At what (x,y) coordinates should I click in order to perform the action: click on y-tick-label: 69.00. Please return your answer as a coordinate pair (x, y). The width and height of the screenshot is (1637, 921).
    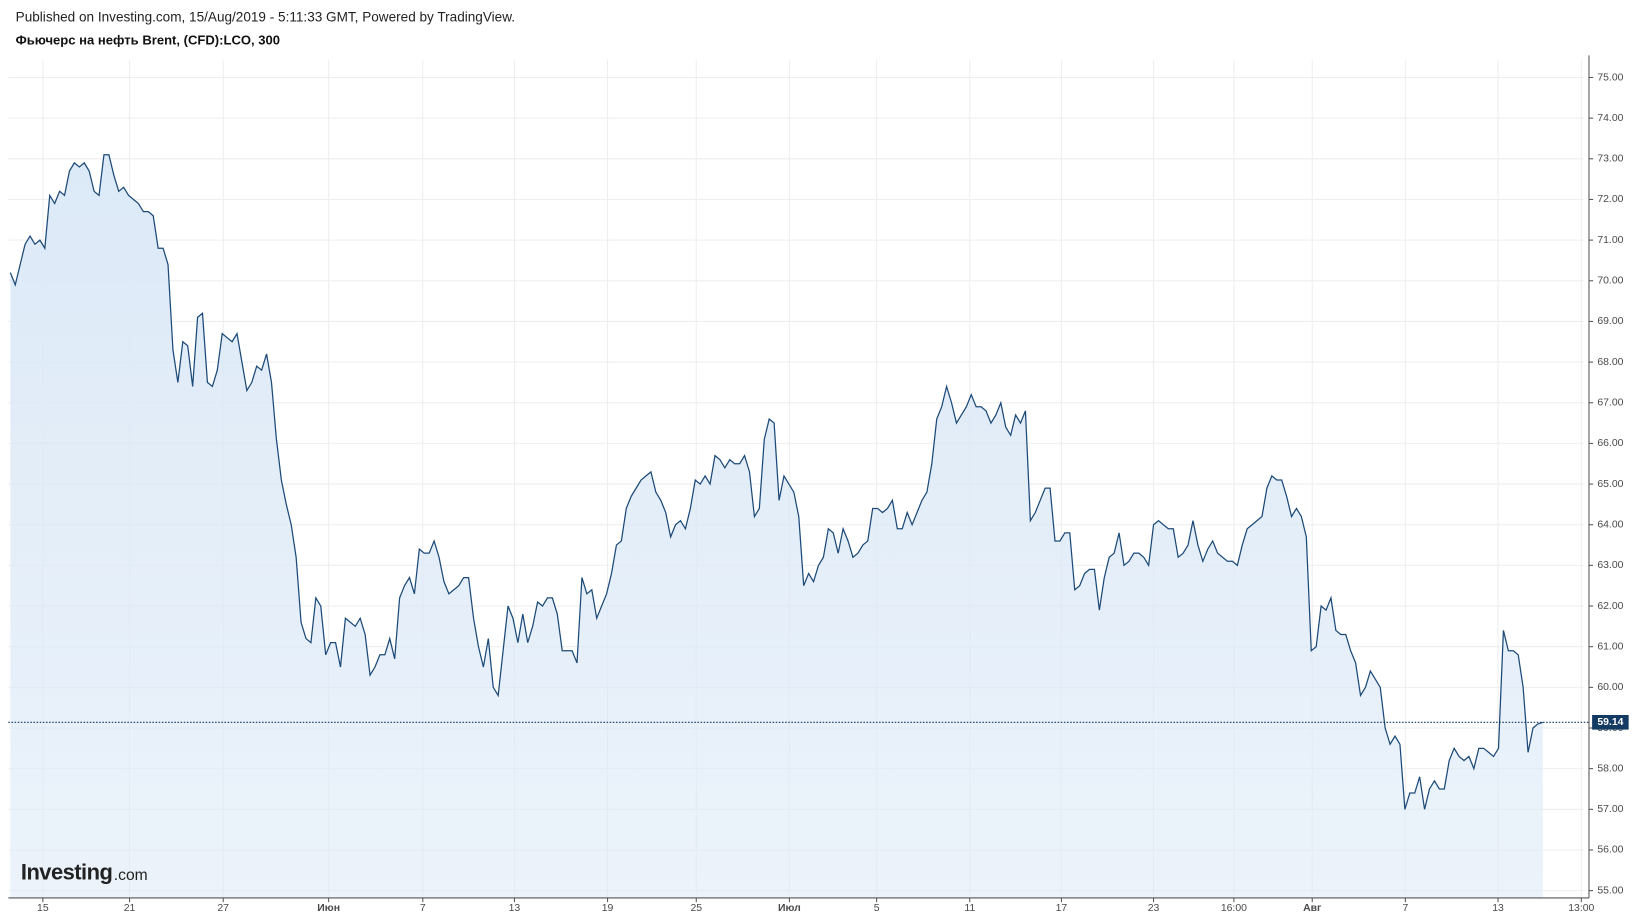
    Looking at the image, I should click on (1610, 321).